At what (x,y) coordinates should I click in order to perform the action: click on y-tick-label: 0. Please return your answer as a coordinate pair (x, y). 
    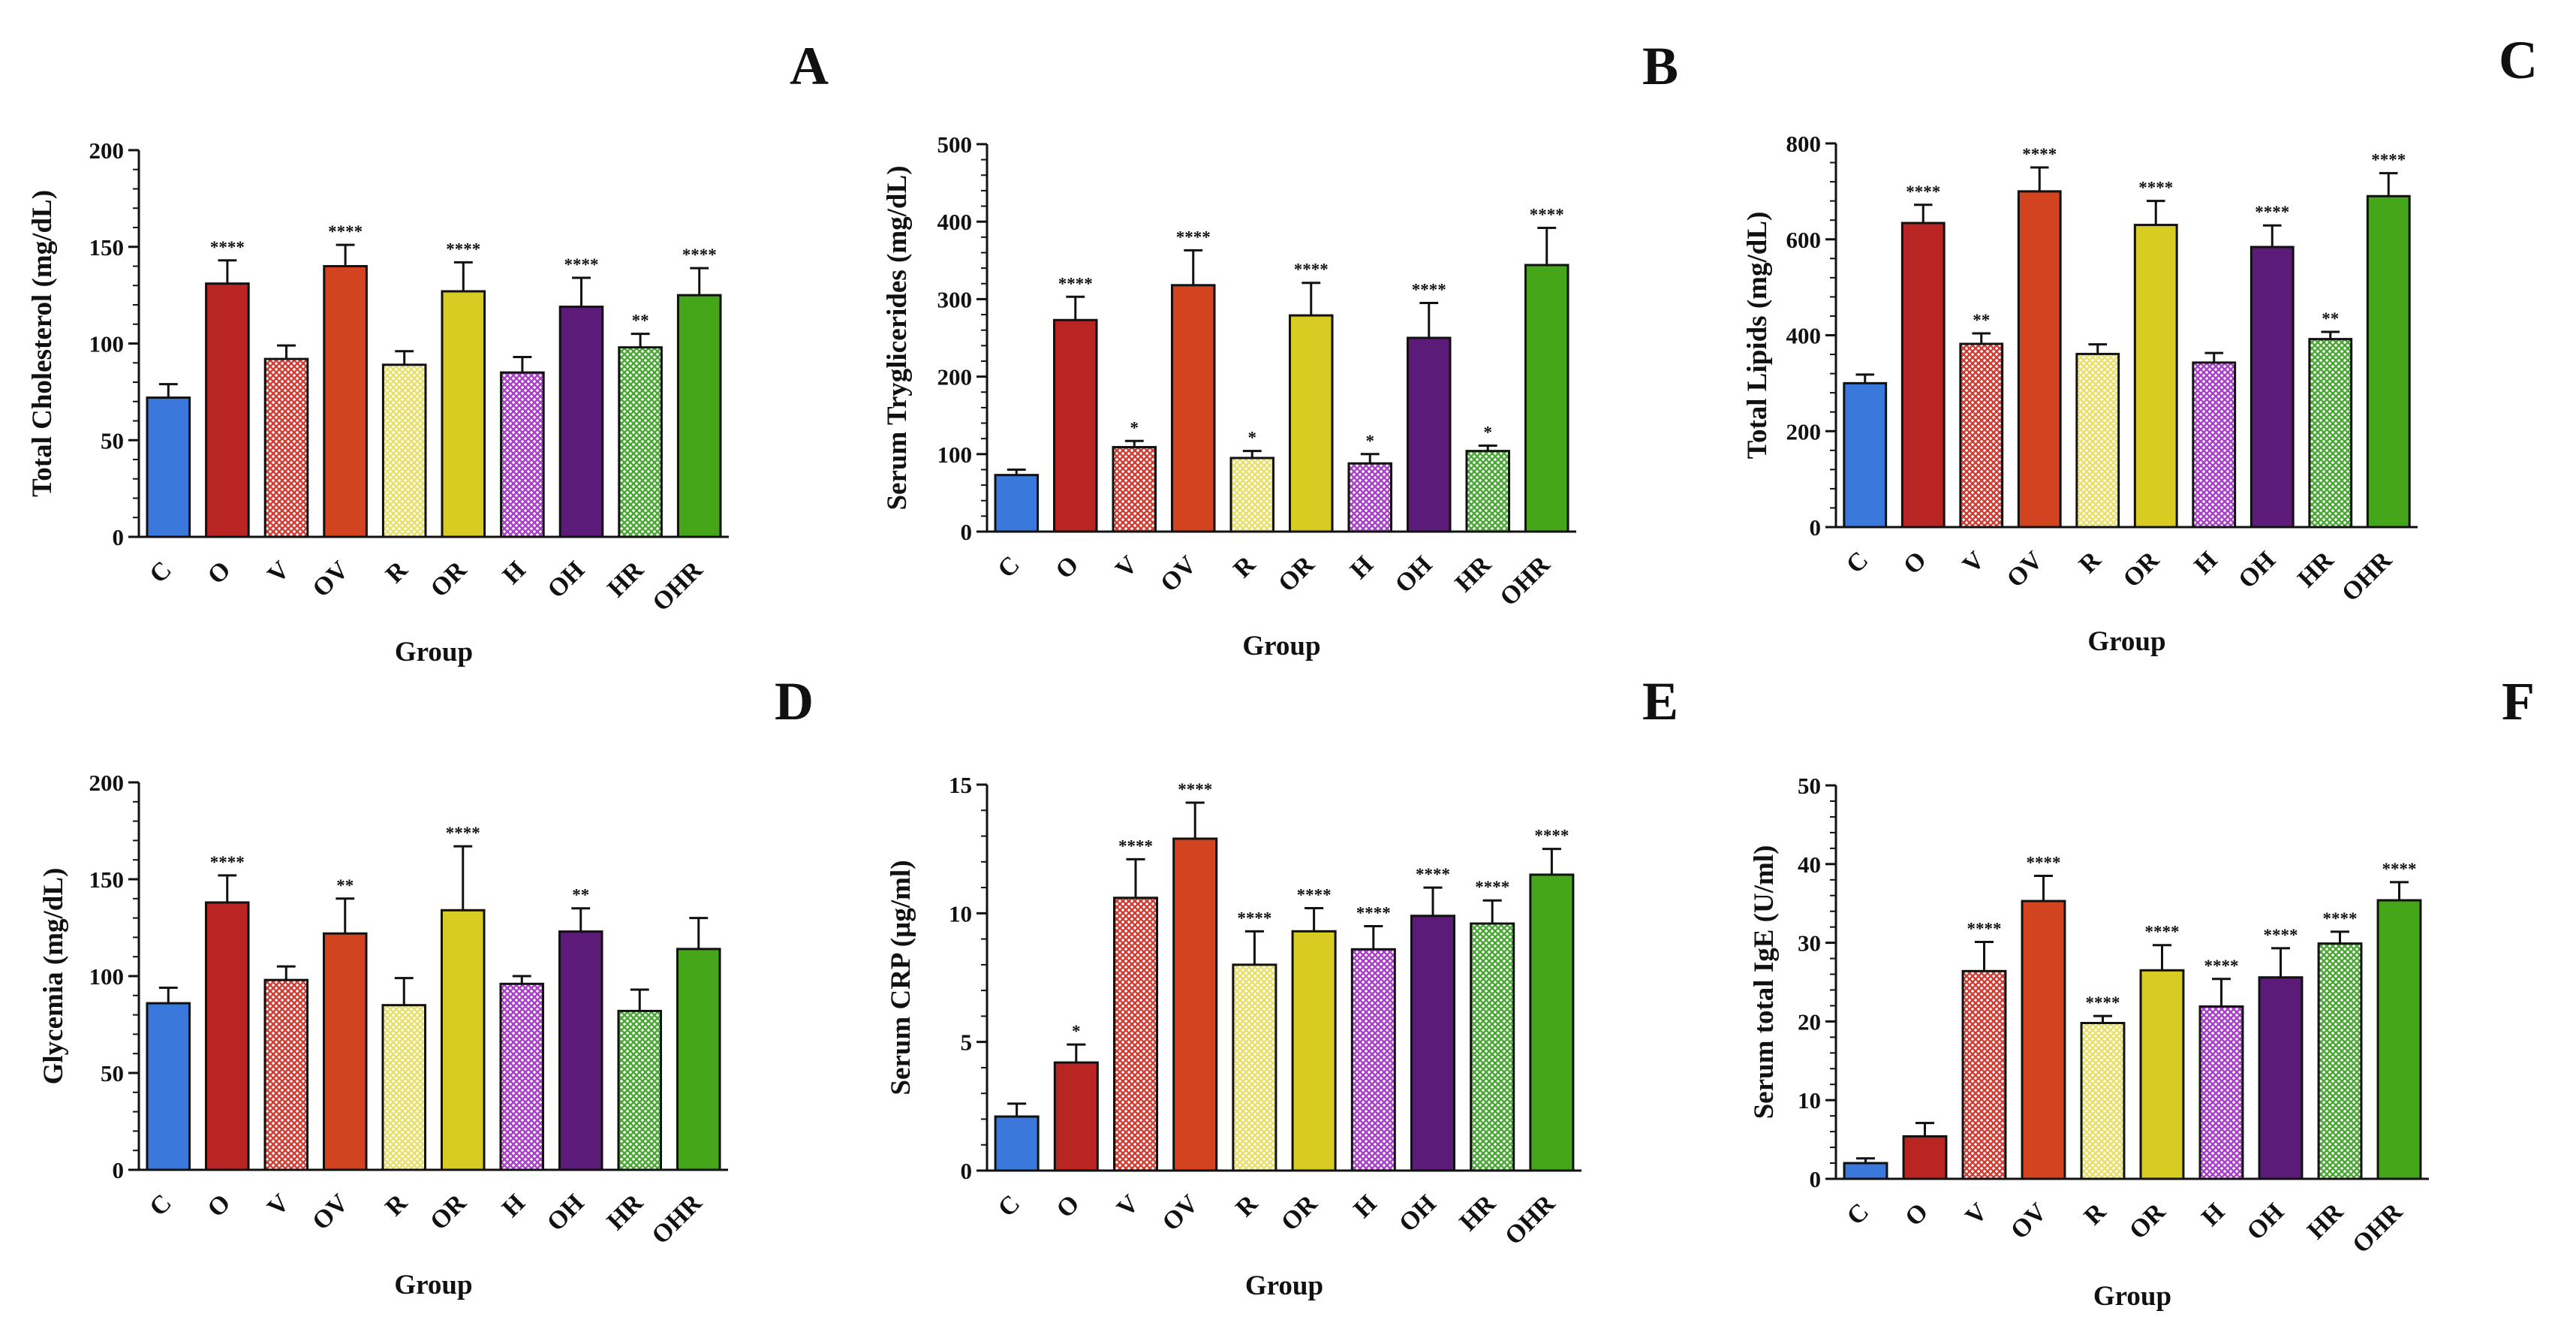
    Looking at the image, I should click on (119, 537).